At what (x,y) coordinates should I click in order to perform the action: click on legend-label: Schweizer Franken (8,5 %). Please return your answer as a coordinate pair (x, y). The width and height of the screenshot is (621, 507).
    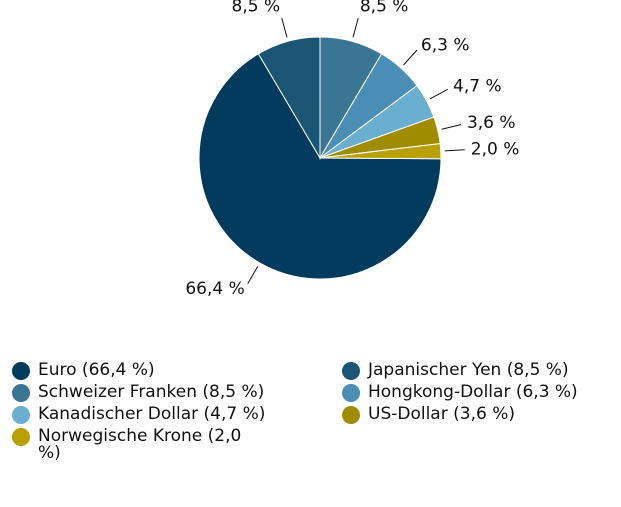
    Looking at the image, I should click on (151, 392).